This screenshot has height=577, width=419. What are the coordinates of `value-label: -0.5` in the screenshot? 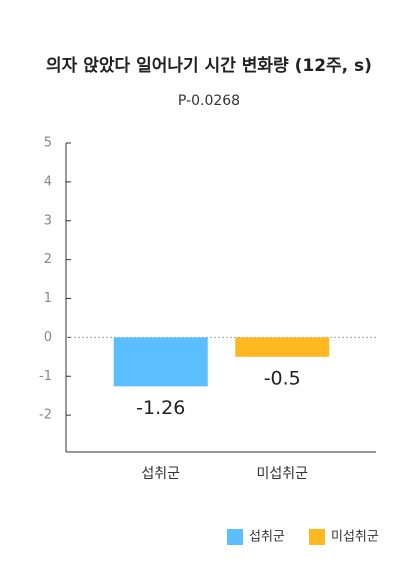 It's located at (282, 378).